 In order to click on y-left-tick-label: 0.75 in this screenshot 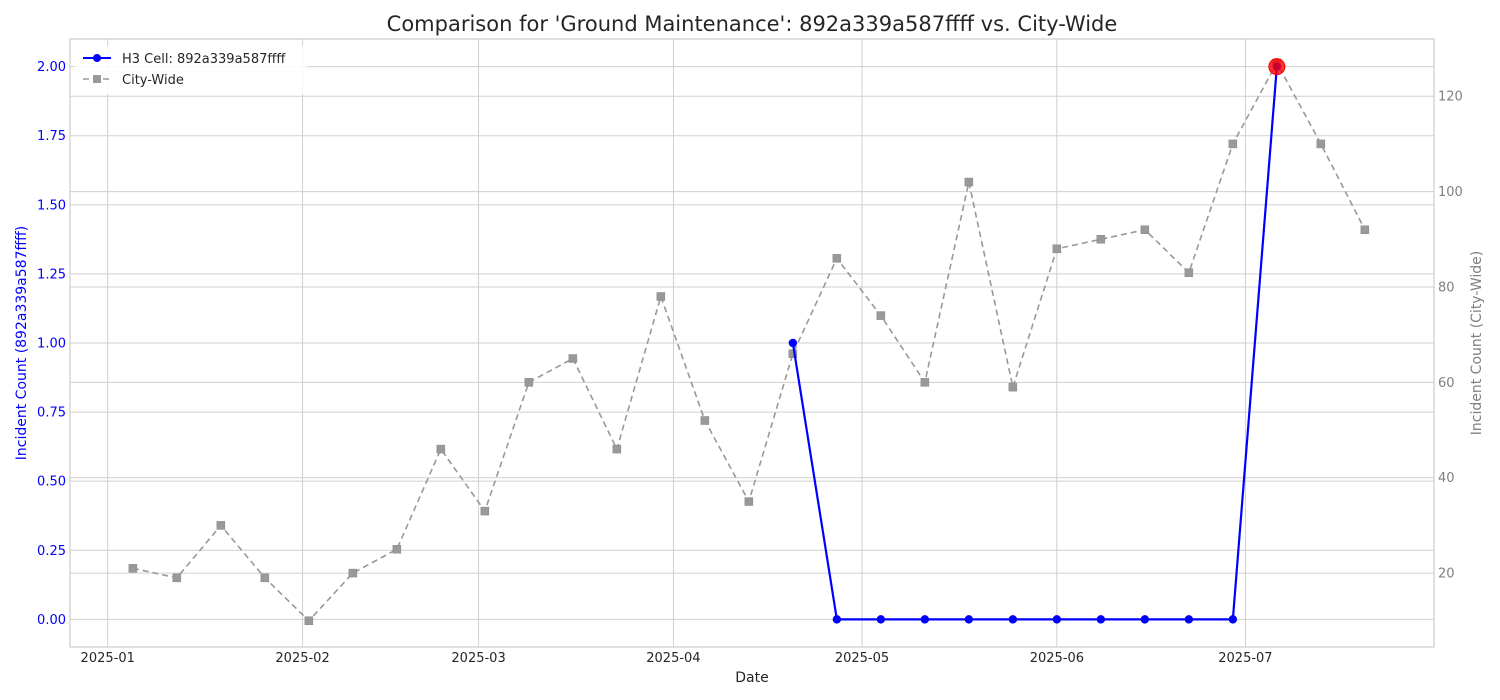, I will do `click(51, 413)`.